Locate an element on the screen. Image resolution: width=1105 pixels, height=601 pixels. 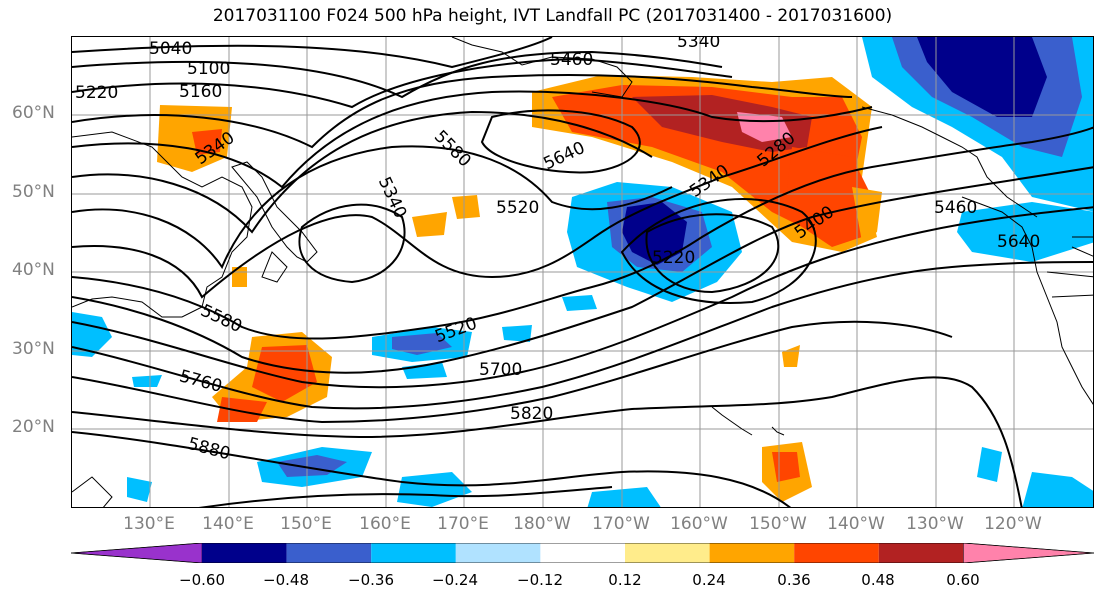
colorbar is located at coordinates (582, 553).